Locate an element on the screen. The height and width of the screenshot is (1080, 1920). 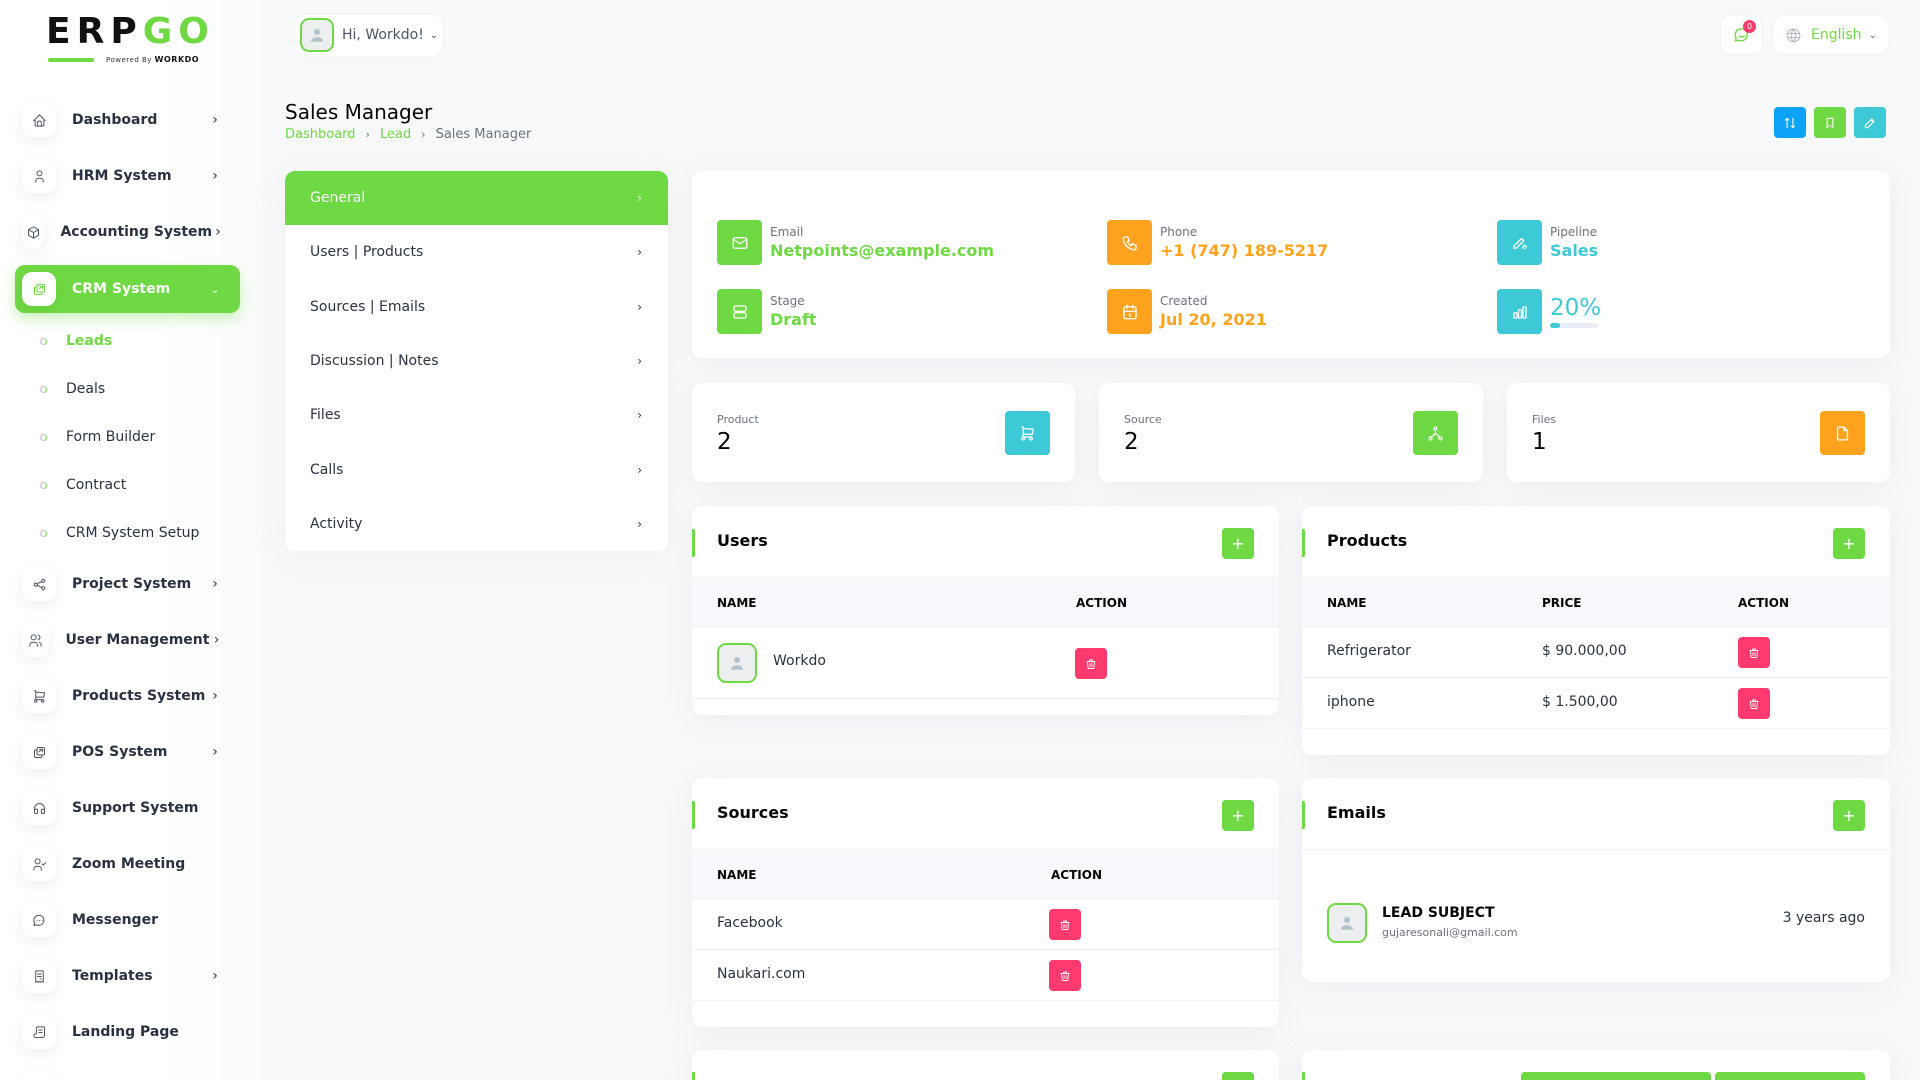
user-menu-dropdown: Hi, Workdo! ⌄ is located at coordinates (369, 35).